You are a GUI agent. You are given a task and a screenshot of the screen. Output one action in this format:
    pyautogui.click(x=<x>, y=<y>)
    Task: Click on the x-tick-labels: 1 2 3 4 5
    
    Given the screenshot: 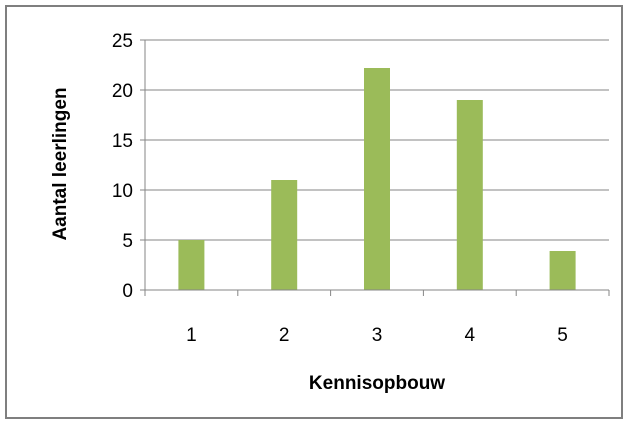 What is the action you would take?
    pyautogui.click(x=377, y=335)
    